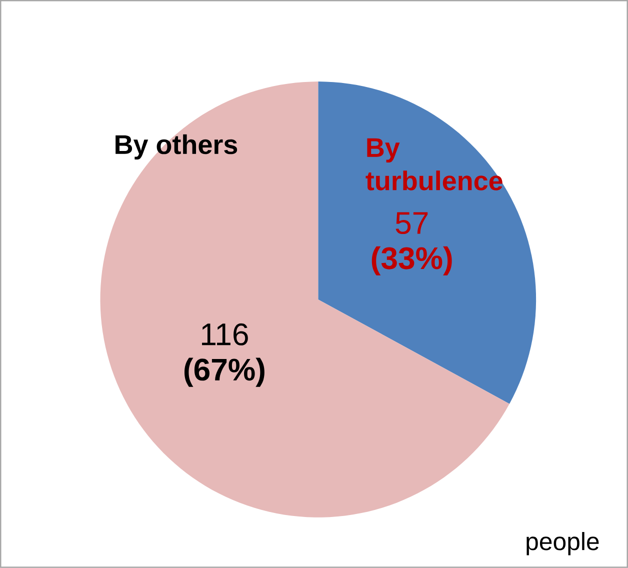 The image size is (628, 568). Describe the element at coordinates (177, 147) in the screenshot. I see `slice-label: By others` at that location.